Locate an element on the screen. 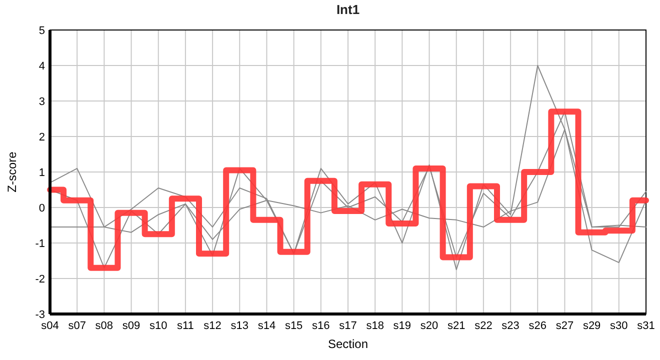  y-tick-label: 4 is located at coordinates (41, 66).